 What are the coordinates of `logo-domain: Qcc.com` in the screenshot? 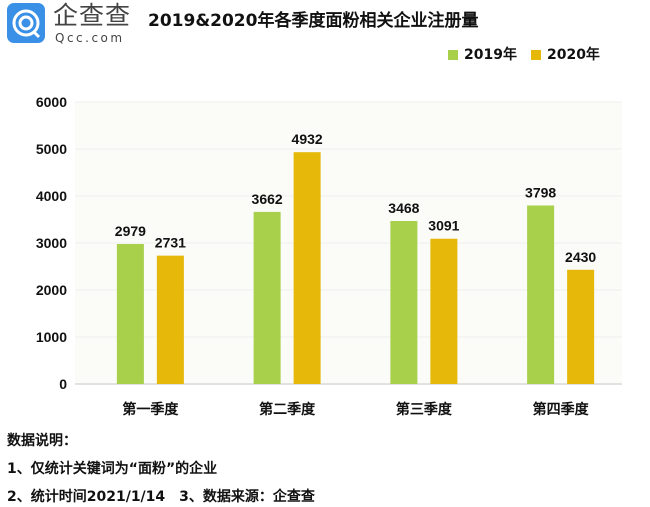 It's located at (90, 38).